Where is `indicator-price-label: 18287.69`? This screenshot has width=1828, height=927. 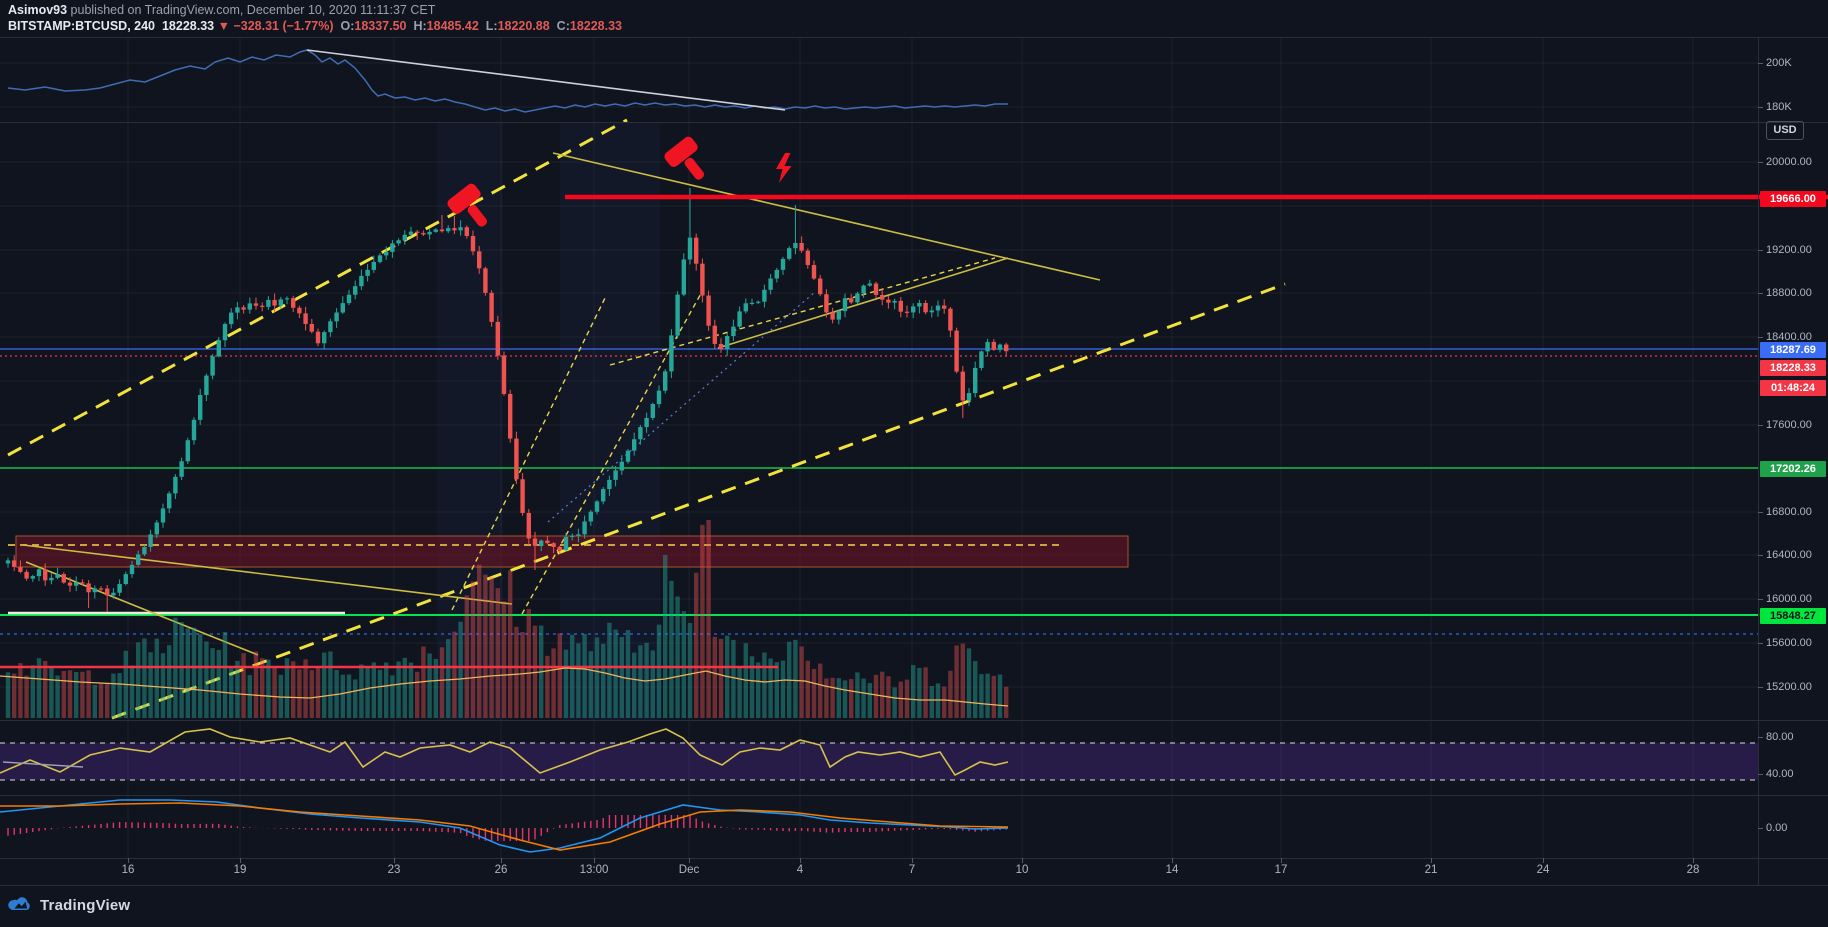
indicator-price-label: 18287.69 is located at coordinates (1793, 350).